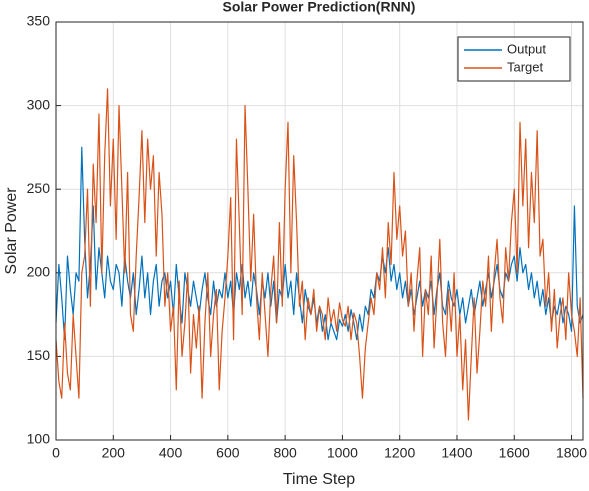 This screenshot has height=491, width=589. I want to click on chart-title: Solar Power Prediction(RNN), so click(319, 7).